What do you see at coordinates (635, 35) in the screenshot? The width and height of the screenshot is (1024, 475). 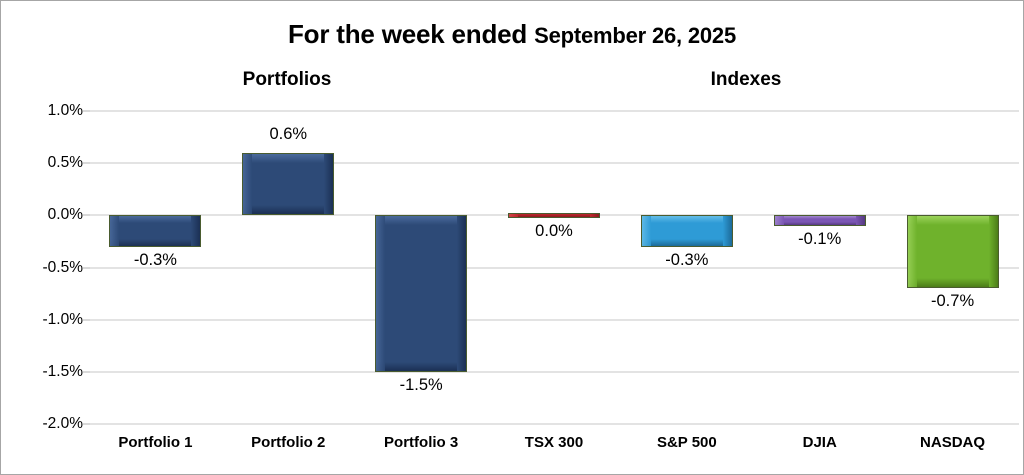 I see `chart-title-date: September 26, 2025` at bounding box center [635, 35].